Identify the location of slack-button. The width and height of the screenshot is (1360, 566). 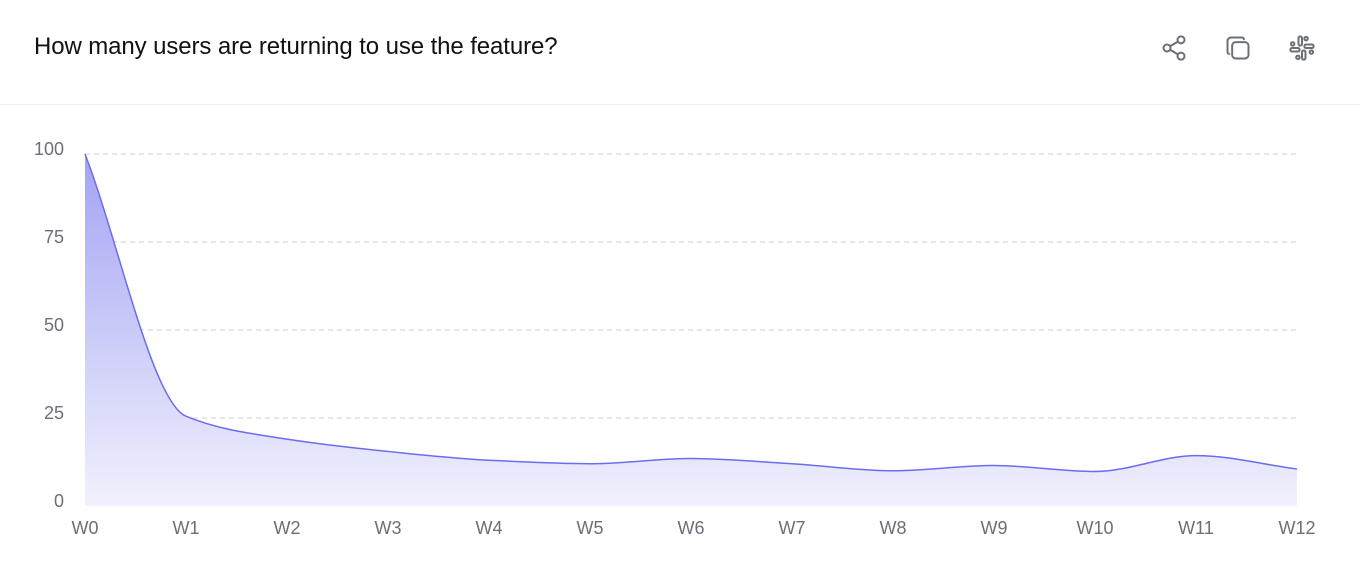
(1302, 48).